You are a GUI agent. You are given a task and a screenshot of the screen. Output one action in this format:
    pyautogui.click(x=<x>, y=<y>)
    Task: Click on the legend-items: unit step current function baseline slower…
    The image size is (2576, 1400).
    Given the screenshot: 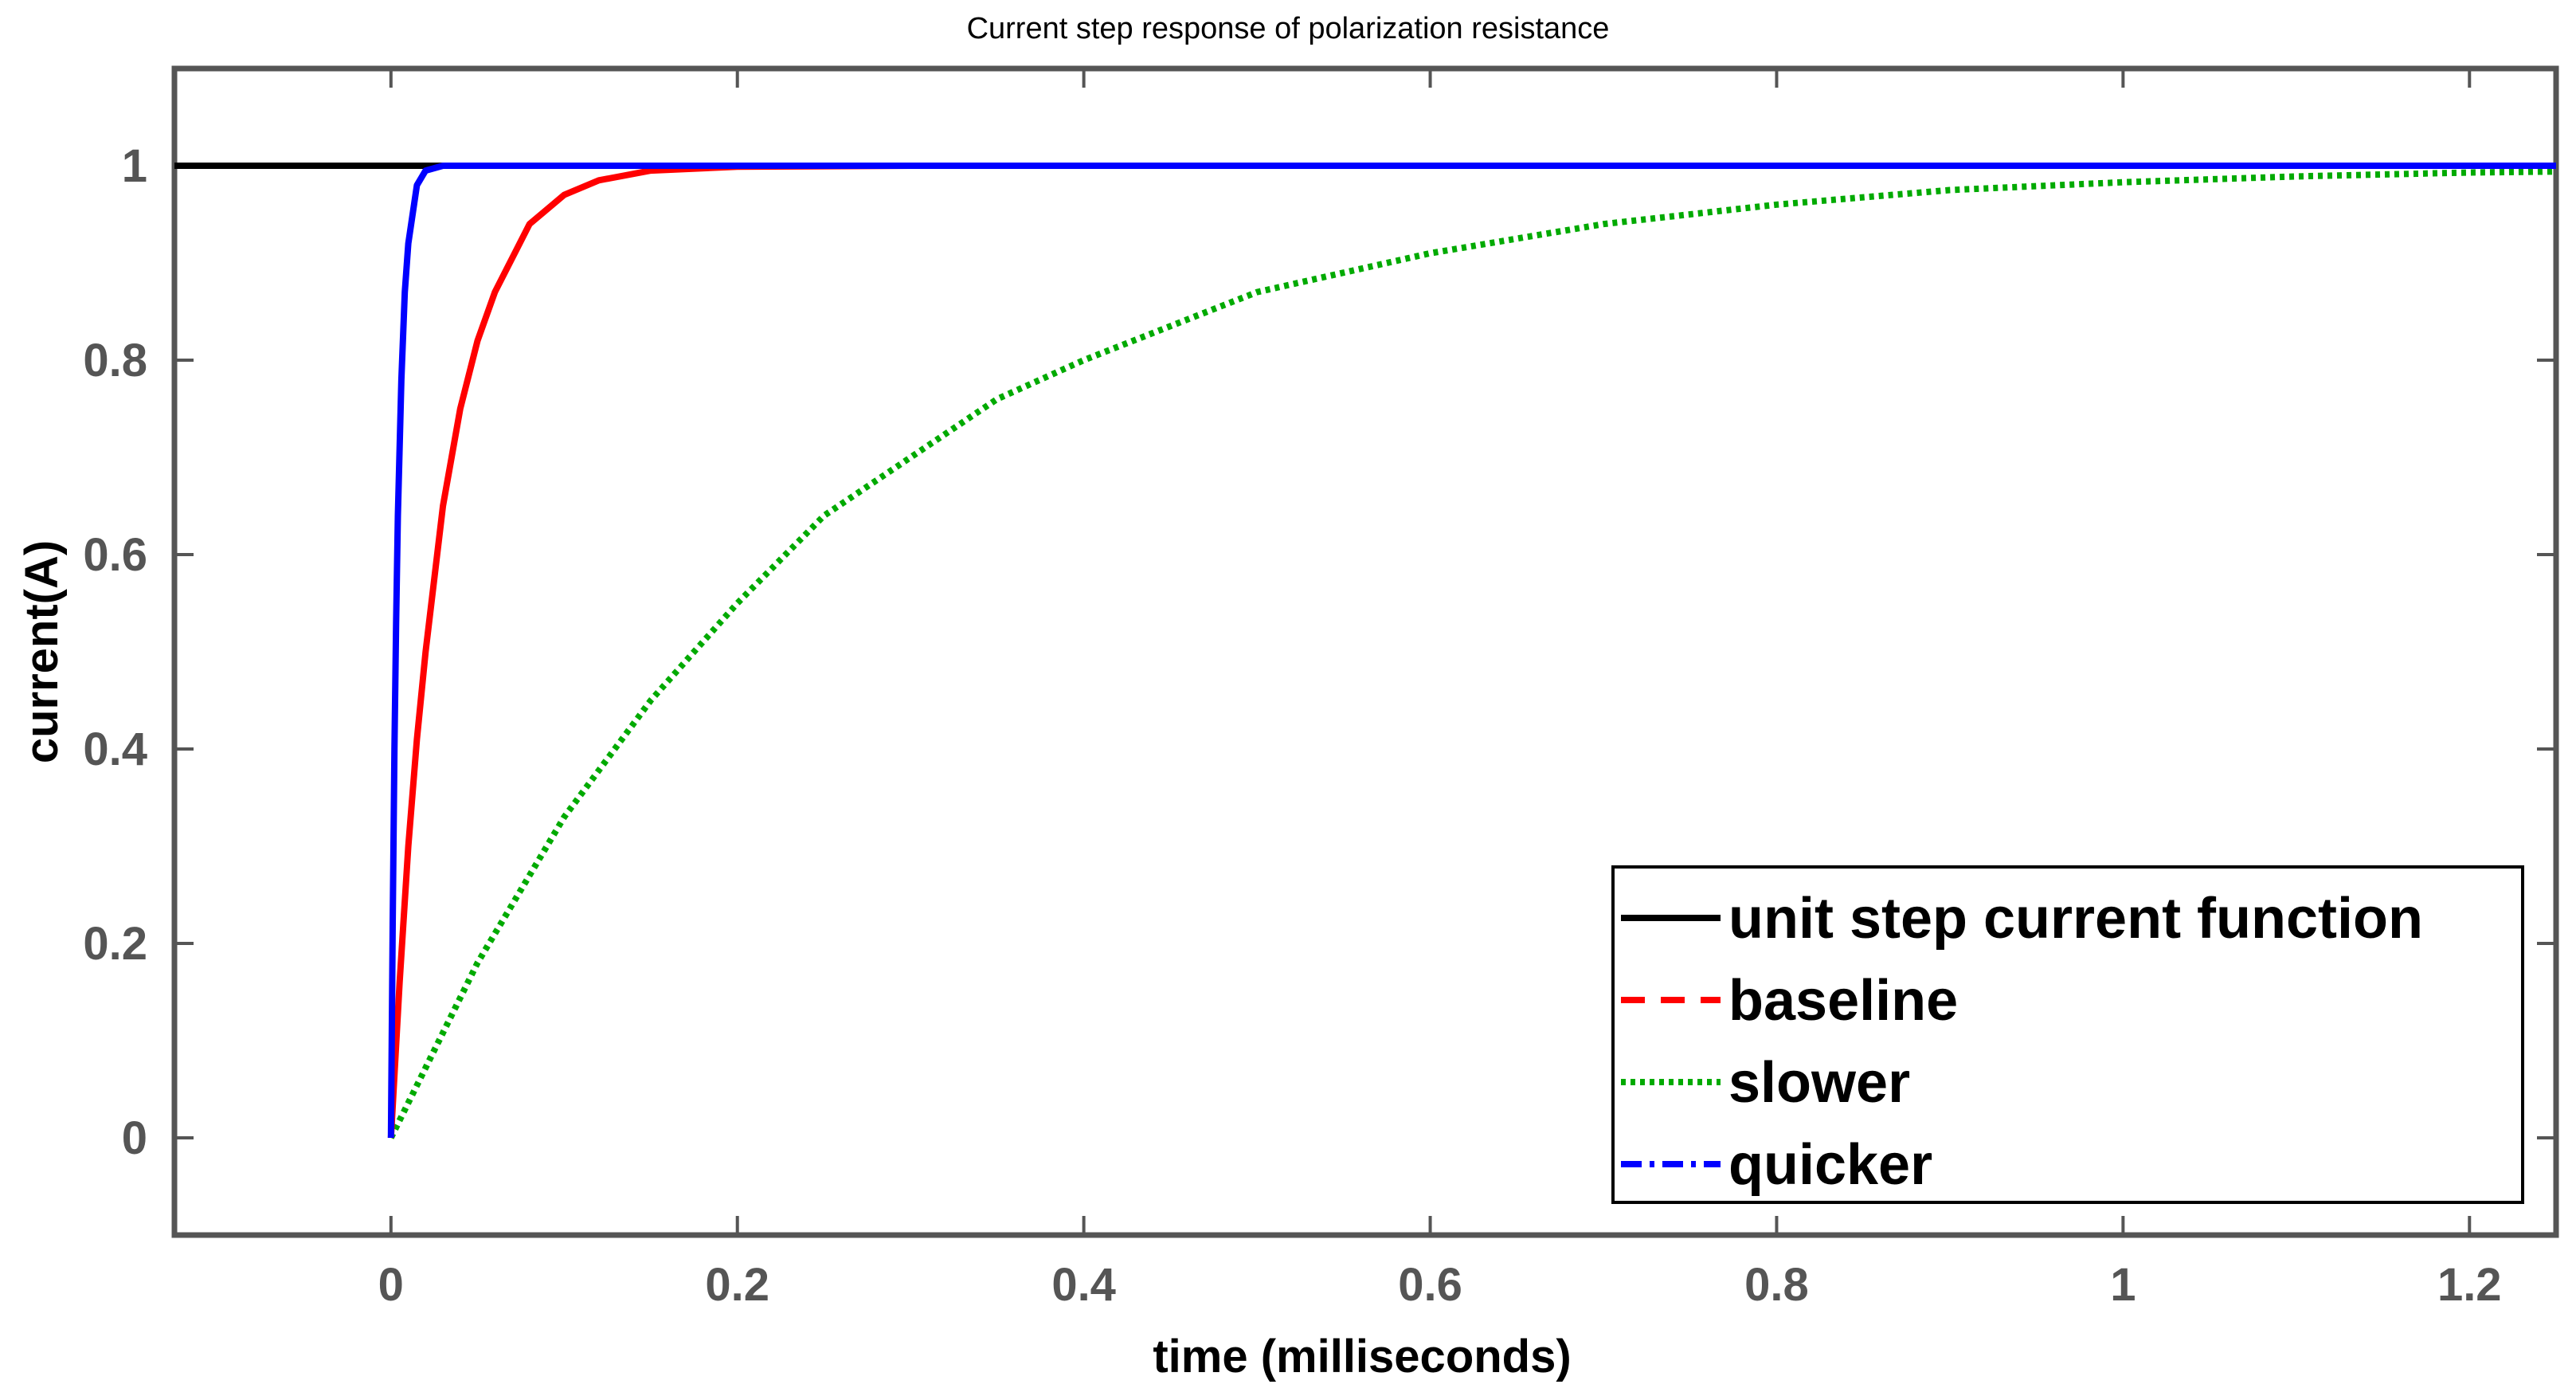 What is the action you would take?
    pyautogui.click(x=2022, y=1042)
    